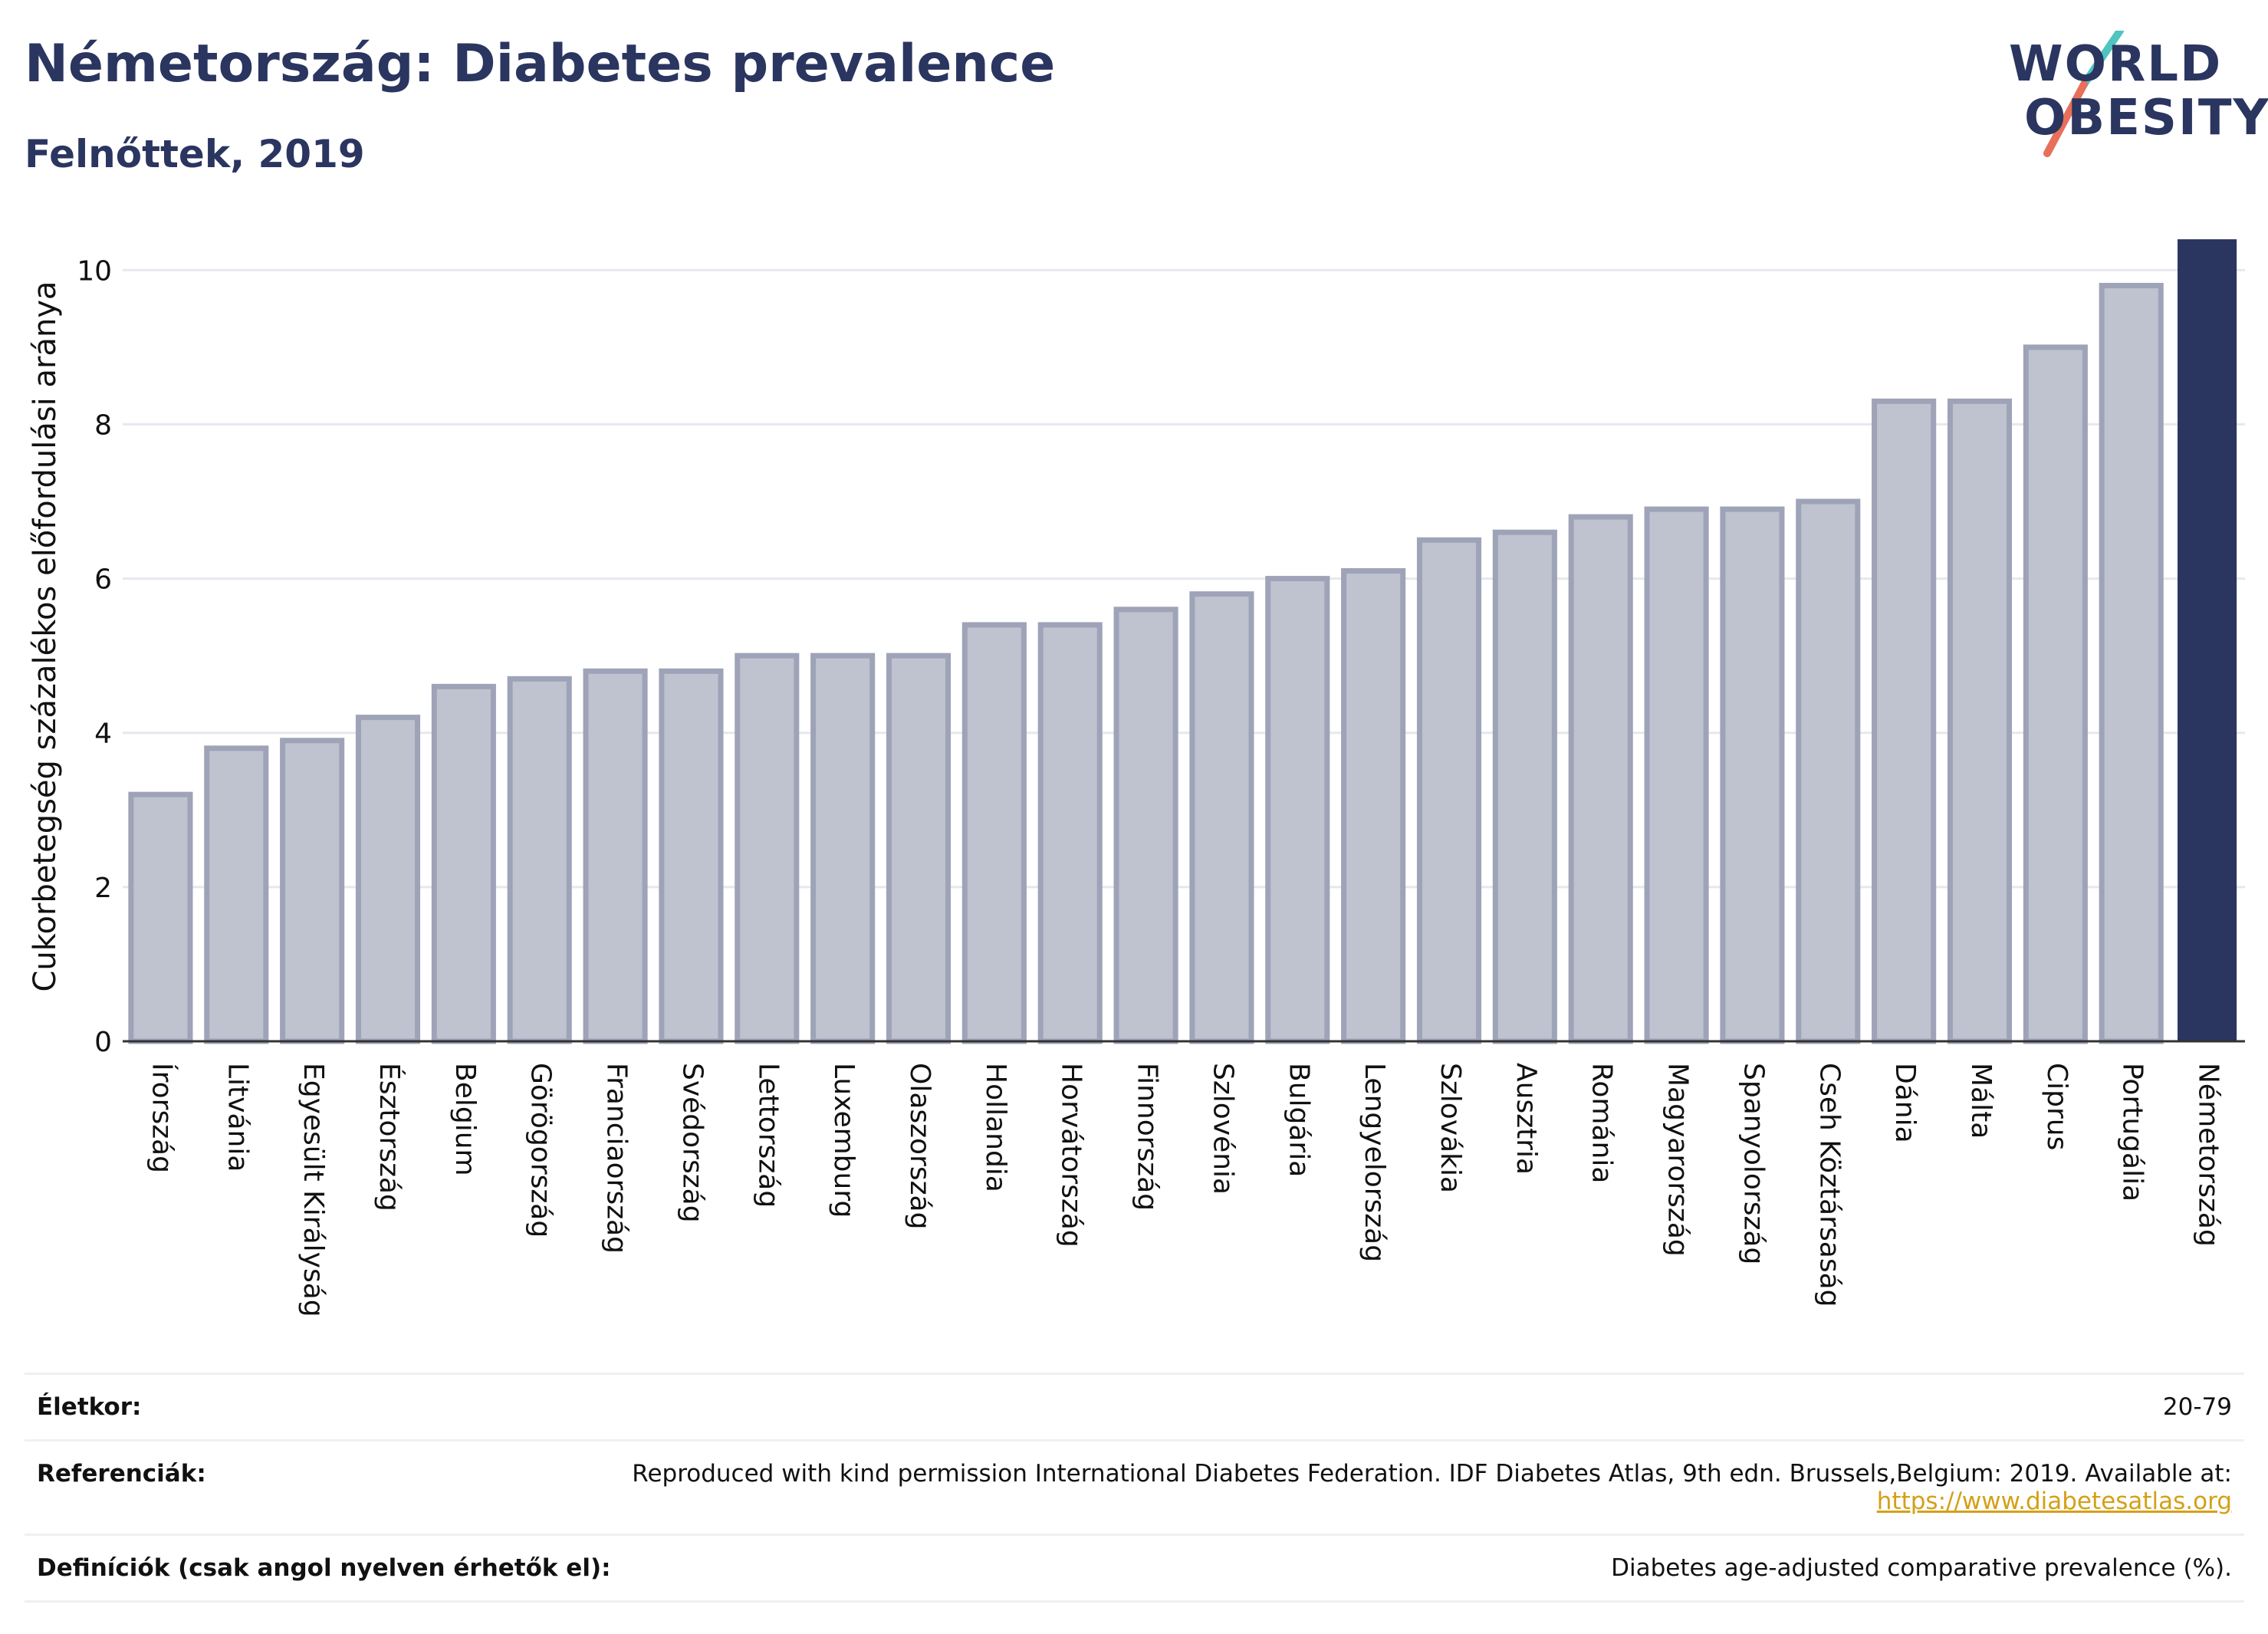  Describe the element at coordinates (1829, 1185) in the screenshot. I see `x-tick-label: Cseh Köztársaság` at that location.